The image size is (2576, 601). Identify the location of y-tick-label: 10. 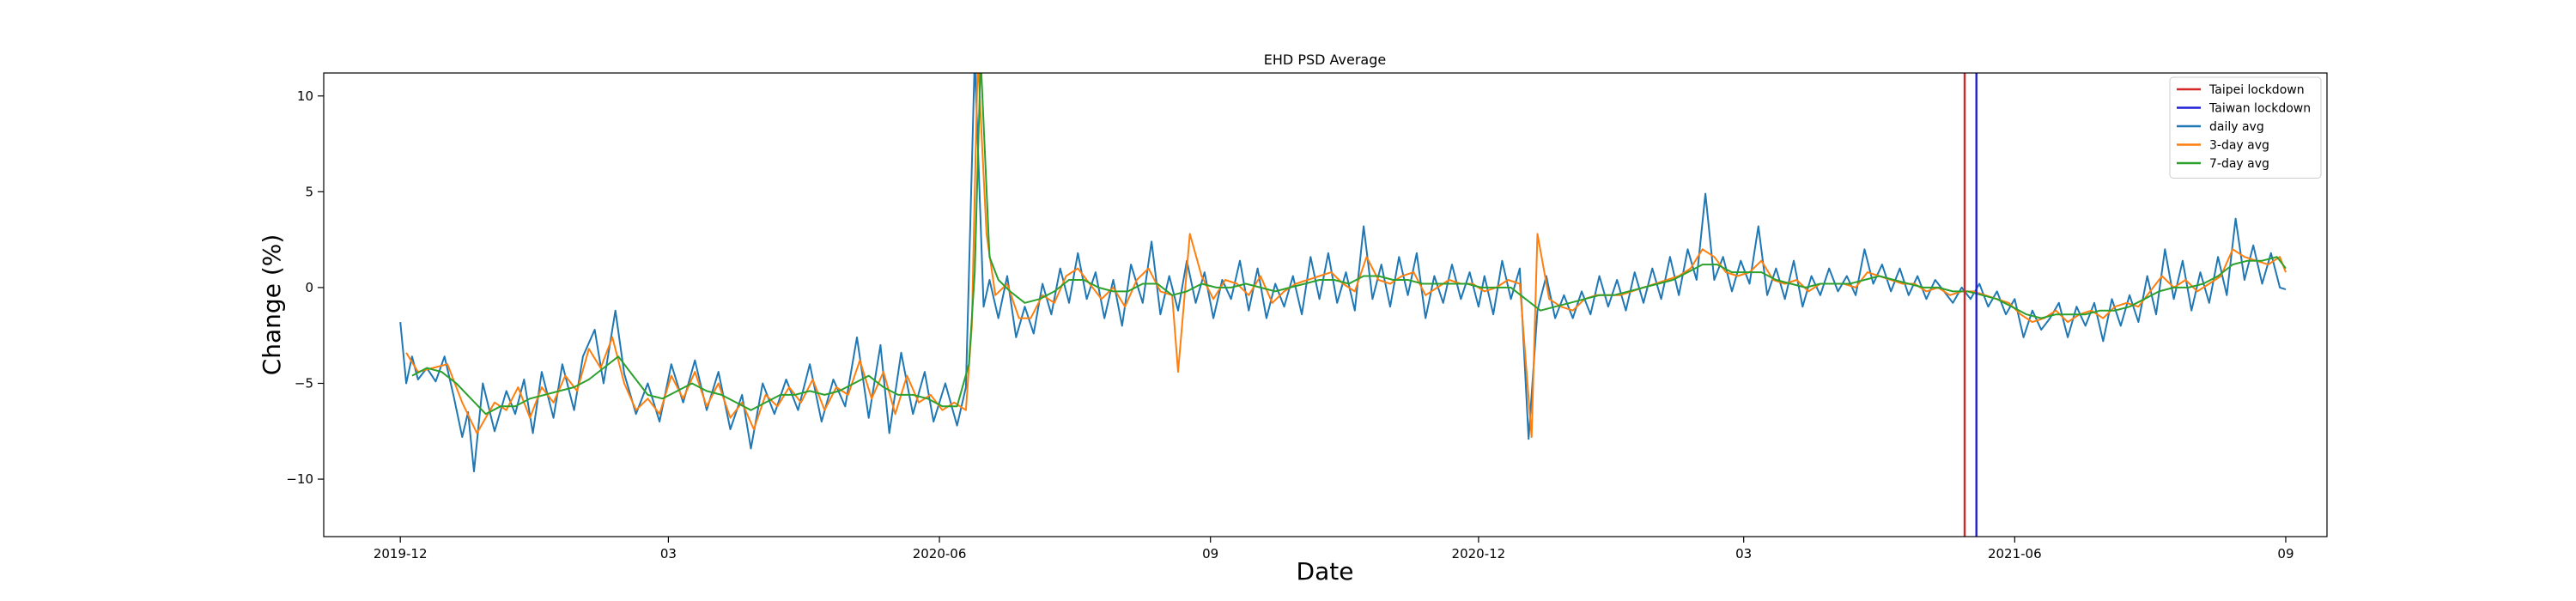
(305, 96).